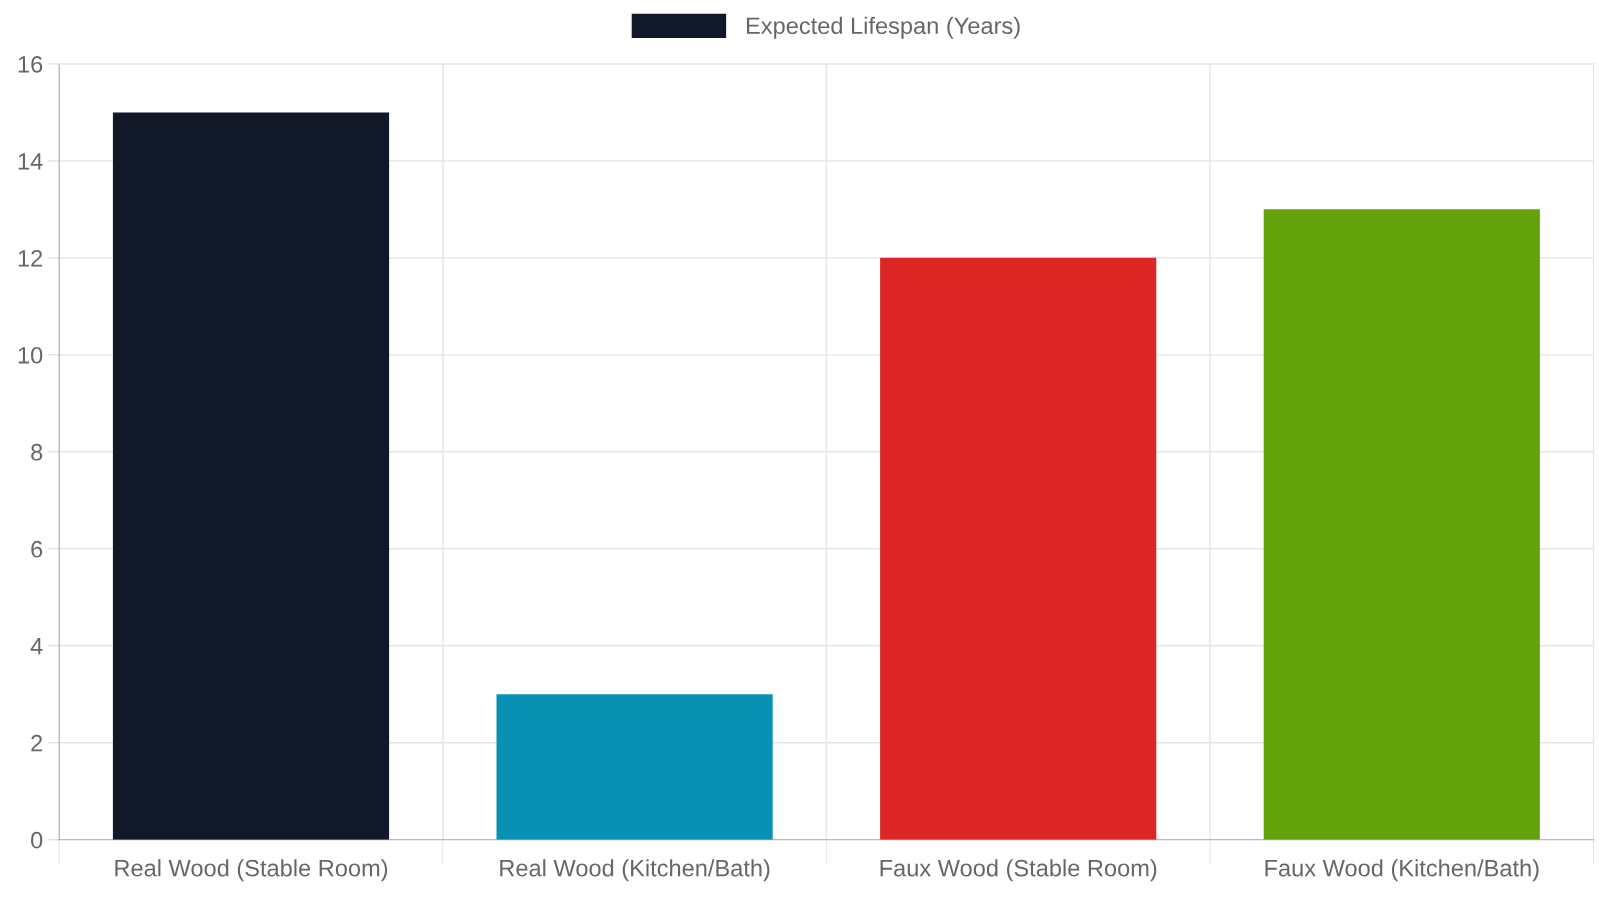 This screenshot has height=900, width=1600. Describe the element at coordinates (37, 743) in the screenshot. I see `y-tick-label: 2` at that location.